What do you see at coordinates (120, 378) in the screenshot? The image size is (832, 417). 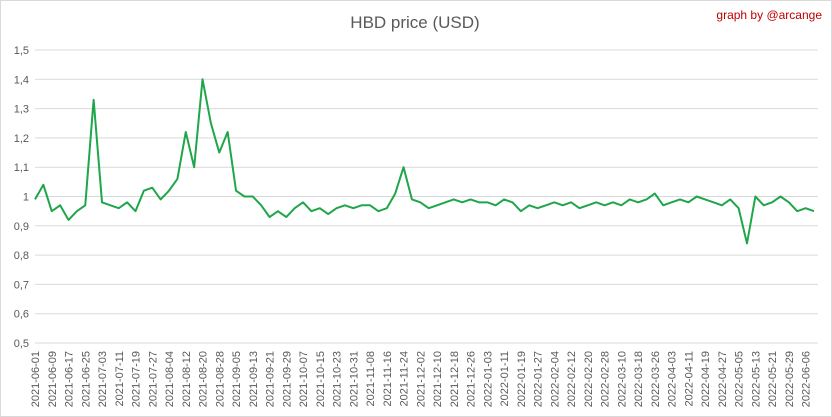 I see `x-tick-label: 2021-07-11` at bounding box center [120, 378].